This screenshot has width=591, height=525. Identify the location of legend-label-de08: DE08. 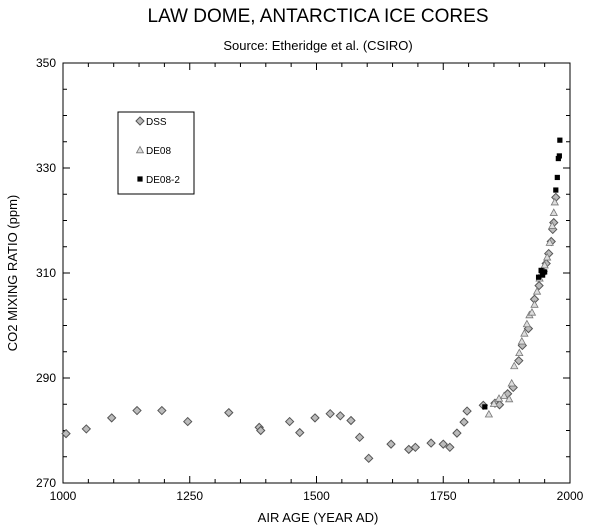
(158, 151).